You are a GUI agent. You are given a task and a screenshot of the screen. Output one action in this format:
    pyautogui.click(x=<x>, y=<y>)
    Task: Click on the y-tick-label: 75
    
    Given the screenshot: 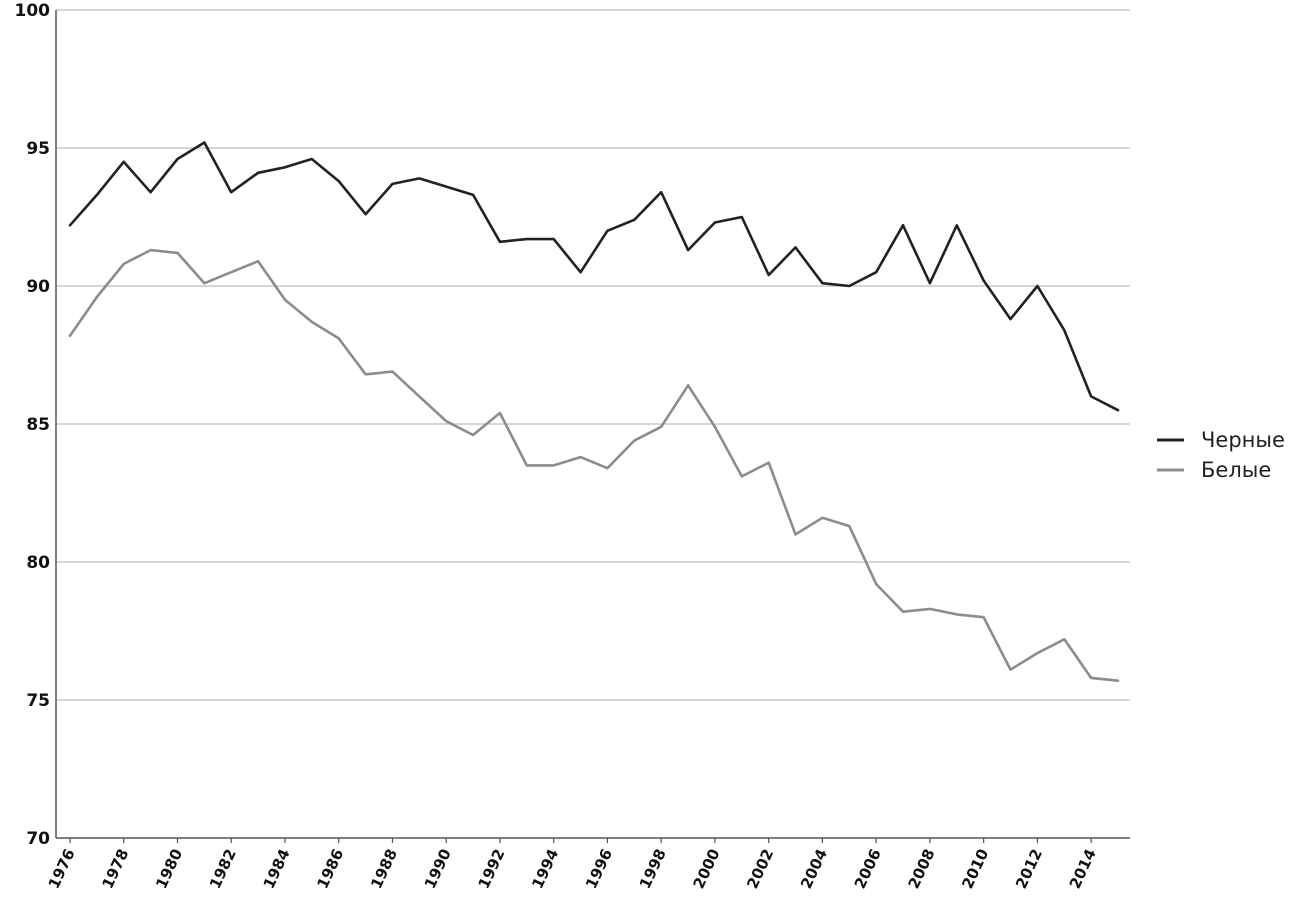 What is the action you would take?
    pyautogui.click(x=38, y=701)
    